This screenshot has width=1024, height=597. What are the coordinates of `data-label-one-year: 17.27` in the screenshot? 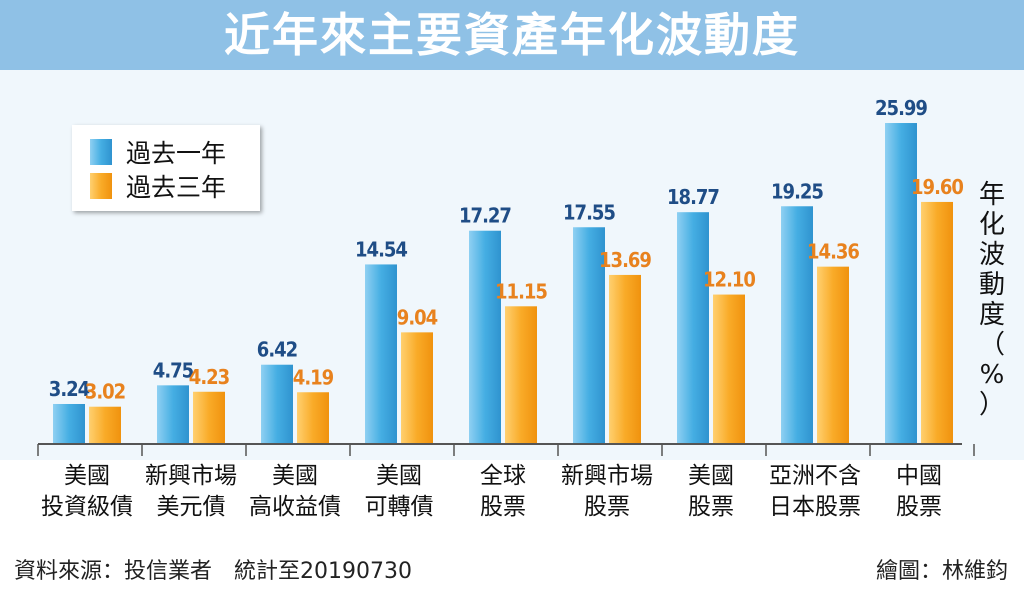 It's located at (485, 216).